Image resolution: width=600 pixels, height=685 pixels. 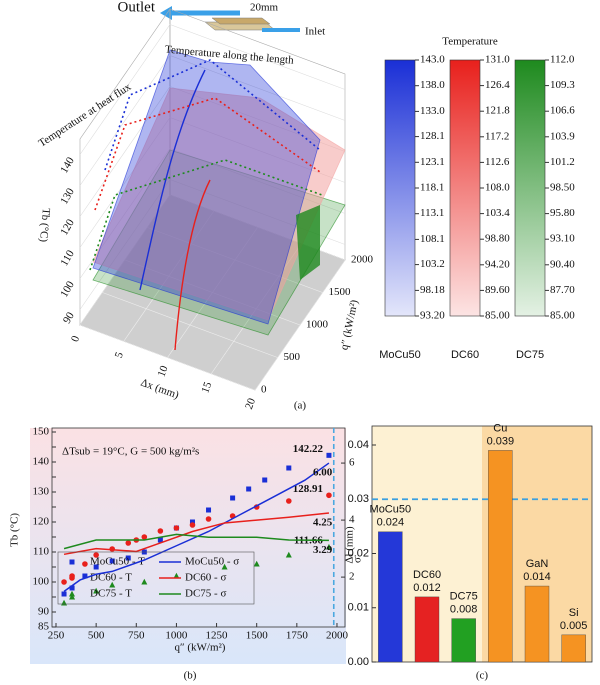 What do you see at coordinates (136, 636) in the screenshot?
I see `x-tick-label: 750` at bounding box center [136, 636].